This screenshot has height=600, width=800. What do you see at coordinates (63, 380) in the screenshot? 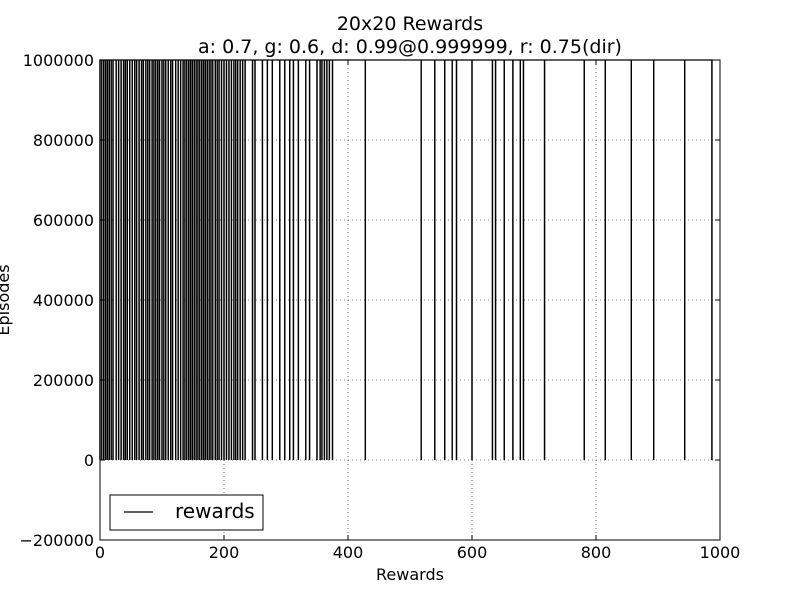
I see `y-tick-label: 200000` at bounding box center [63, 380].